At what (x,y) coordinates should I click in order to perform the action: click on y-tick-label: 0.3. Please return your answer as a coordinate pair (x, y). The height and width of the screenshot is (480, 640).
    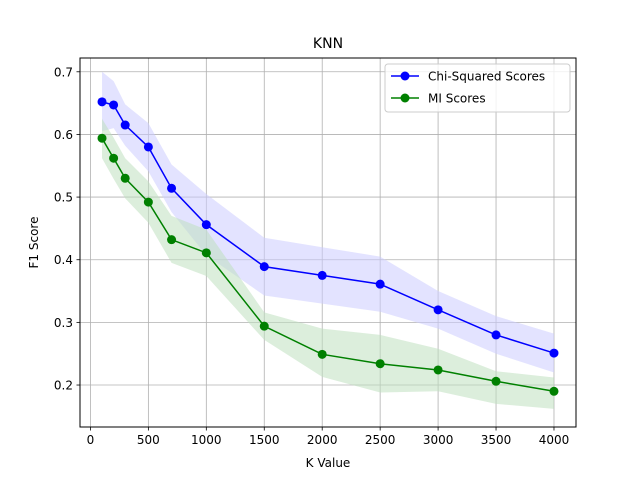
    Looking at the image, I should click on (63, 323).